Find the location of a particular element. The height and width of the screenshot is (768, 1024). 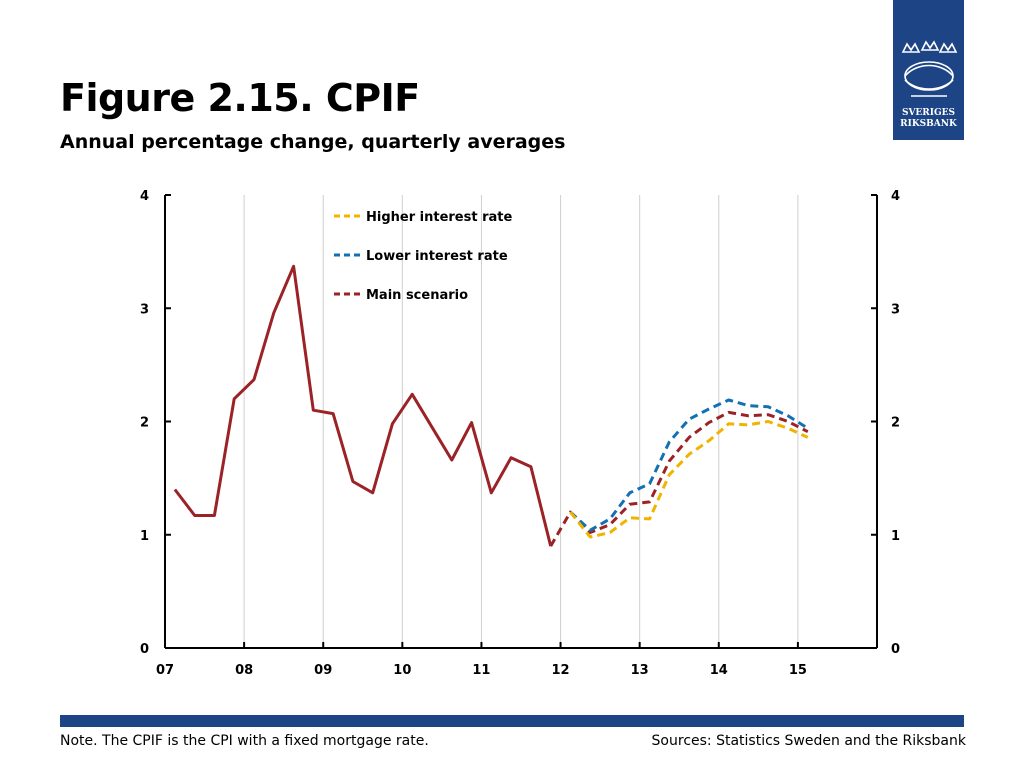

y-tick-label-right: 2 is located at coordinates (895, 423).